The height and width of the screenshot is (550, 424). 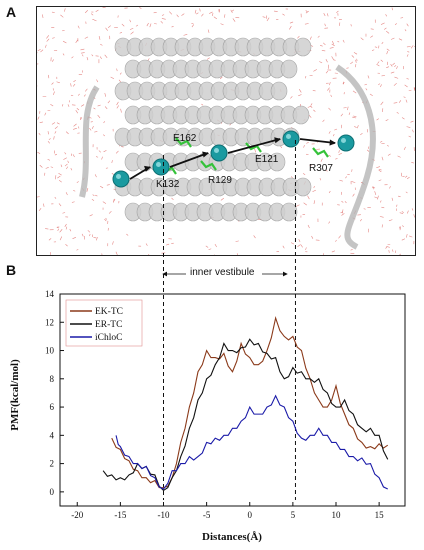 What do you see at coordinates (168, 184) in the screenshot?
I see `residue-label-k132: K132` at bounding box center [168, 184].